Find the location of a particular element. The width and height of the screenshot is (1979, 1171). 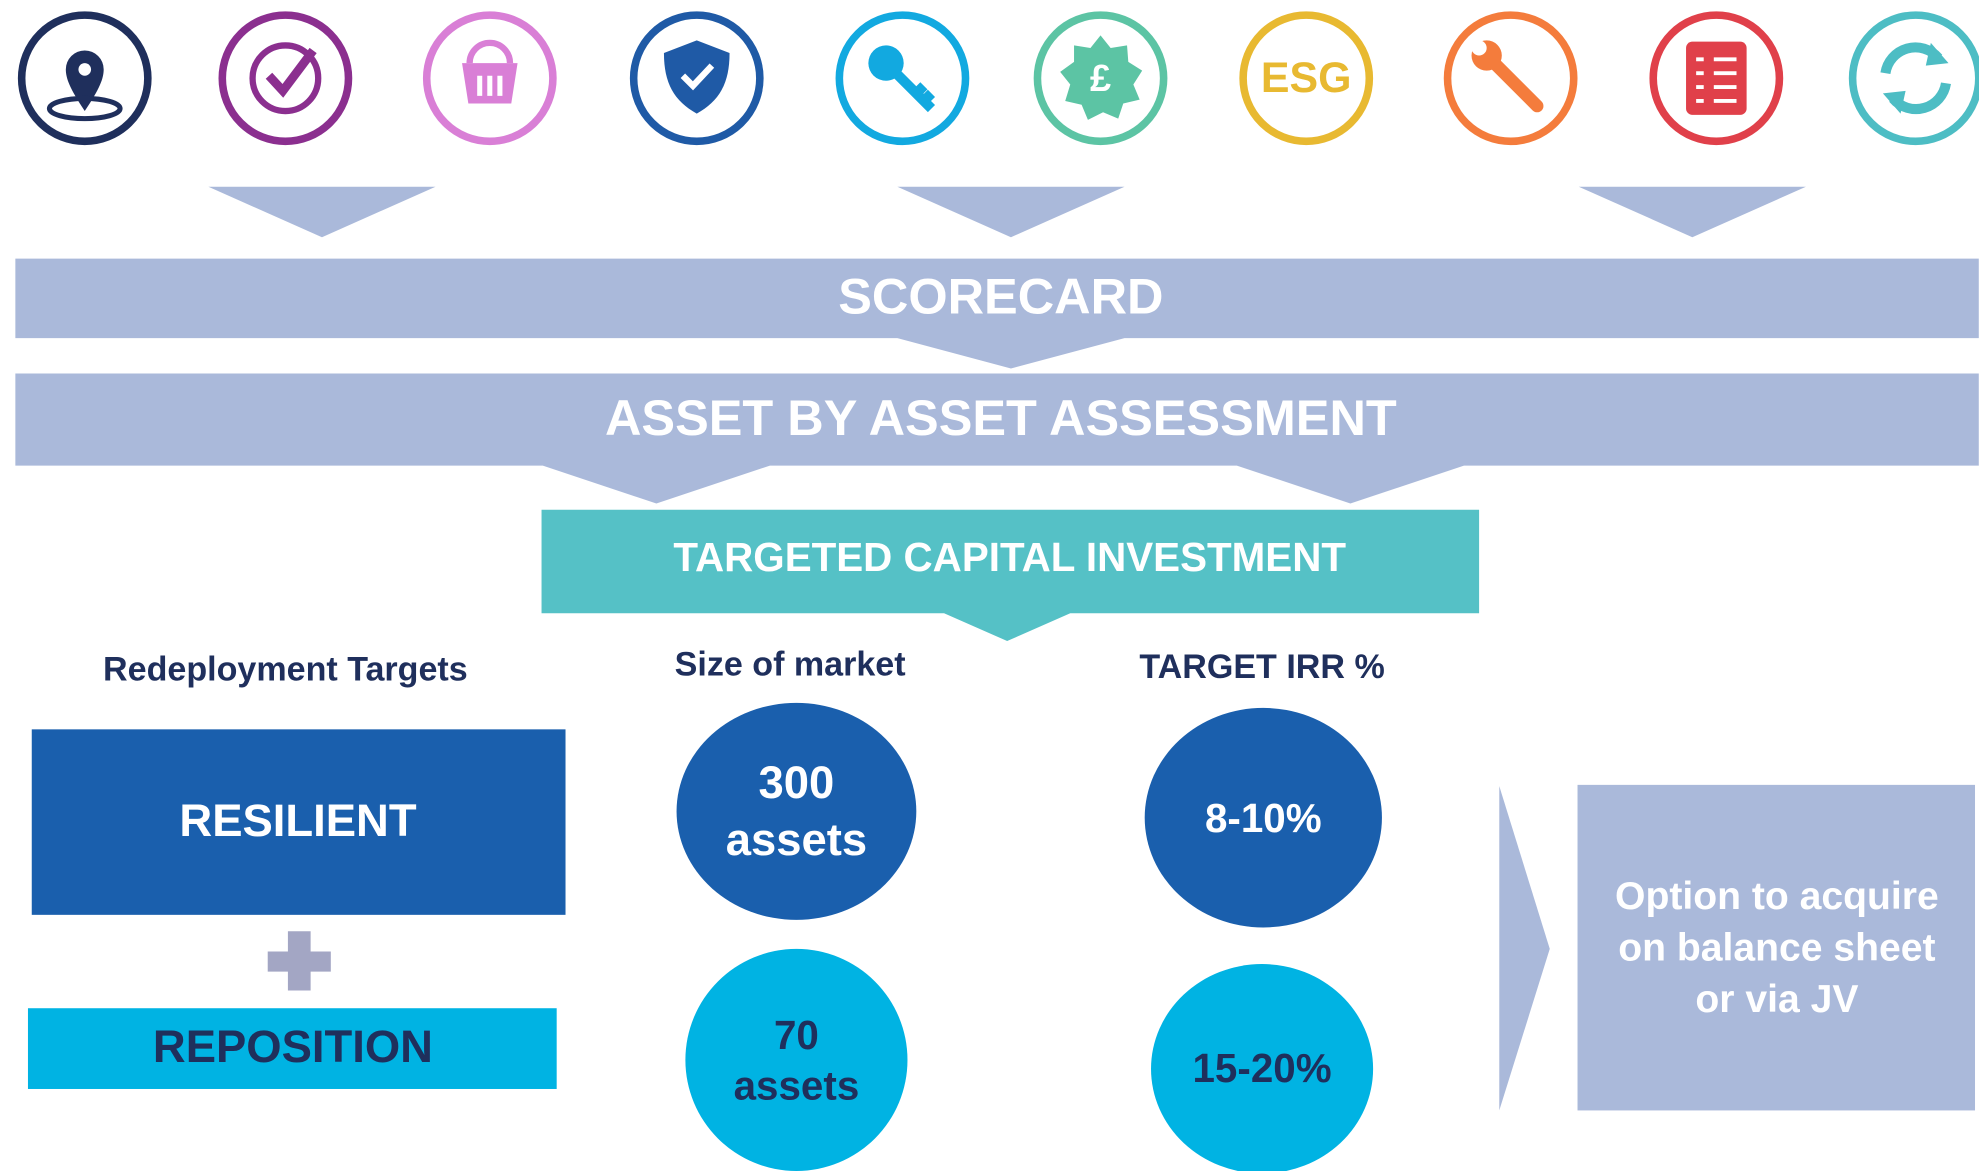

irr-label: 8-10% is located at coordinates (1263, 818).